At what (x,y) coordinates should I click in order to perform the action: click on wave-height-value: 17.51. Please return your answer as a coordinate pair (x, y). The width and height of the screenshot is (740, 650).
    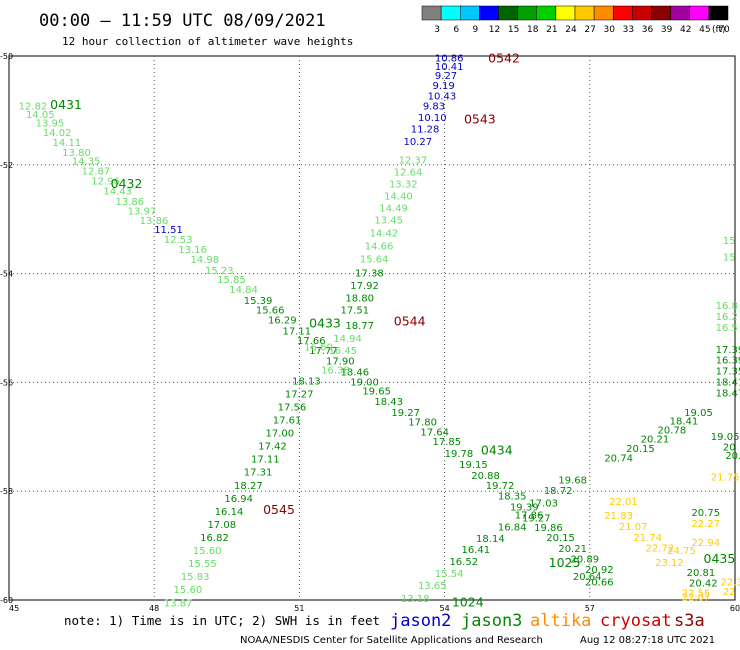
    Looking at the image, I should click on (355, 311).